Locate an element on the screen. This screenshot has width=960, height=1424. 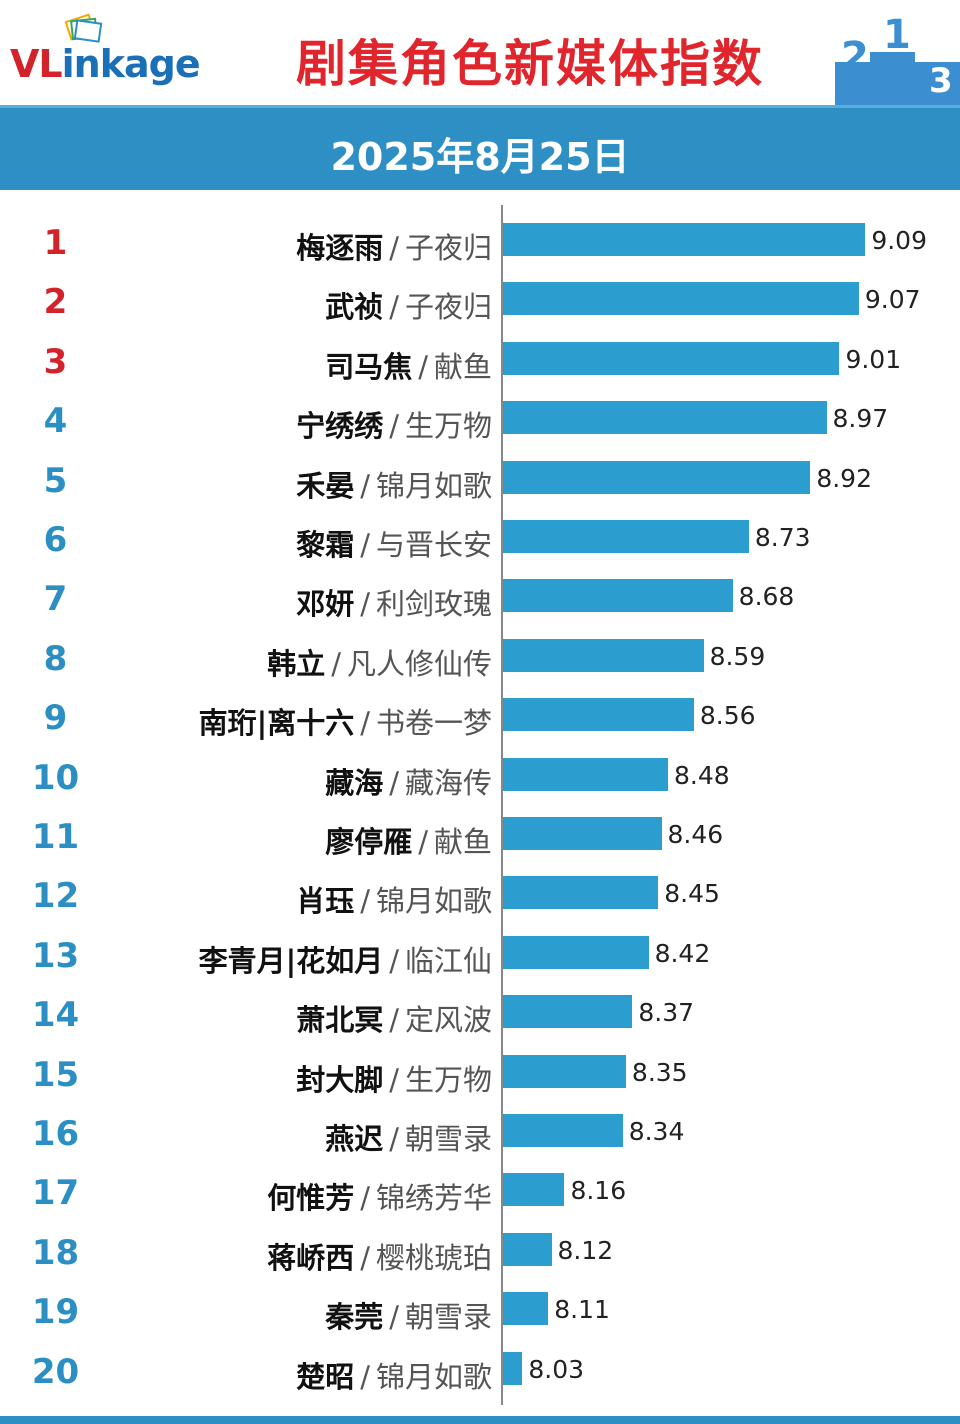
chart-row: 5 禾晏 / 锦月如歌 8.92 is located at coordinates (480, 480).